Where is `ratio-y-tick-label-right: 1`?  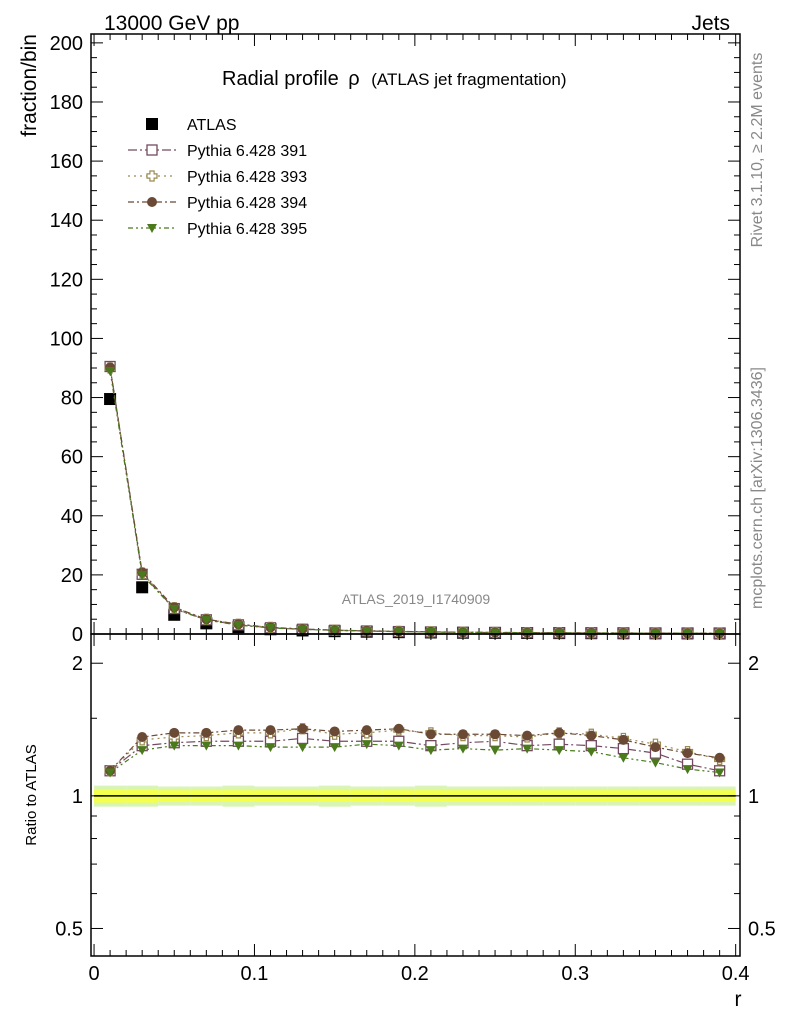 ratio-y-tick-label-right: 1 is located at coordinates (753, 797).